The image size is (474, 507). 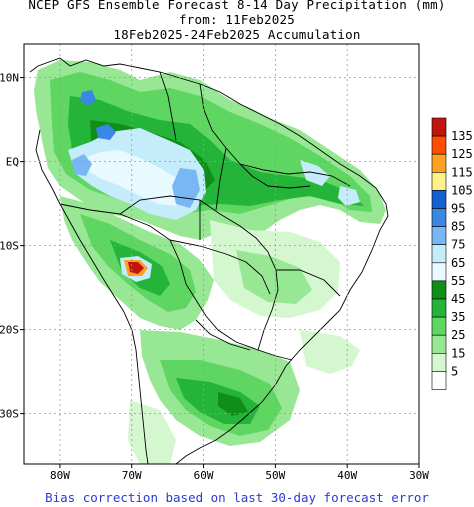 I want to click on legend-label: 115, so click(x=462, y=172).